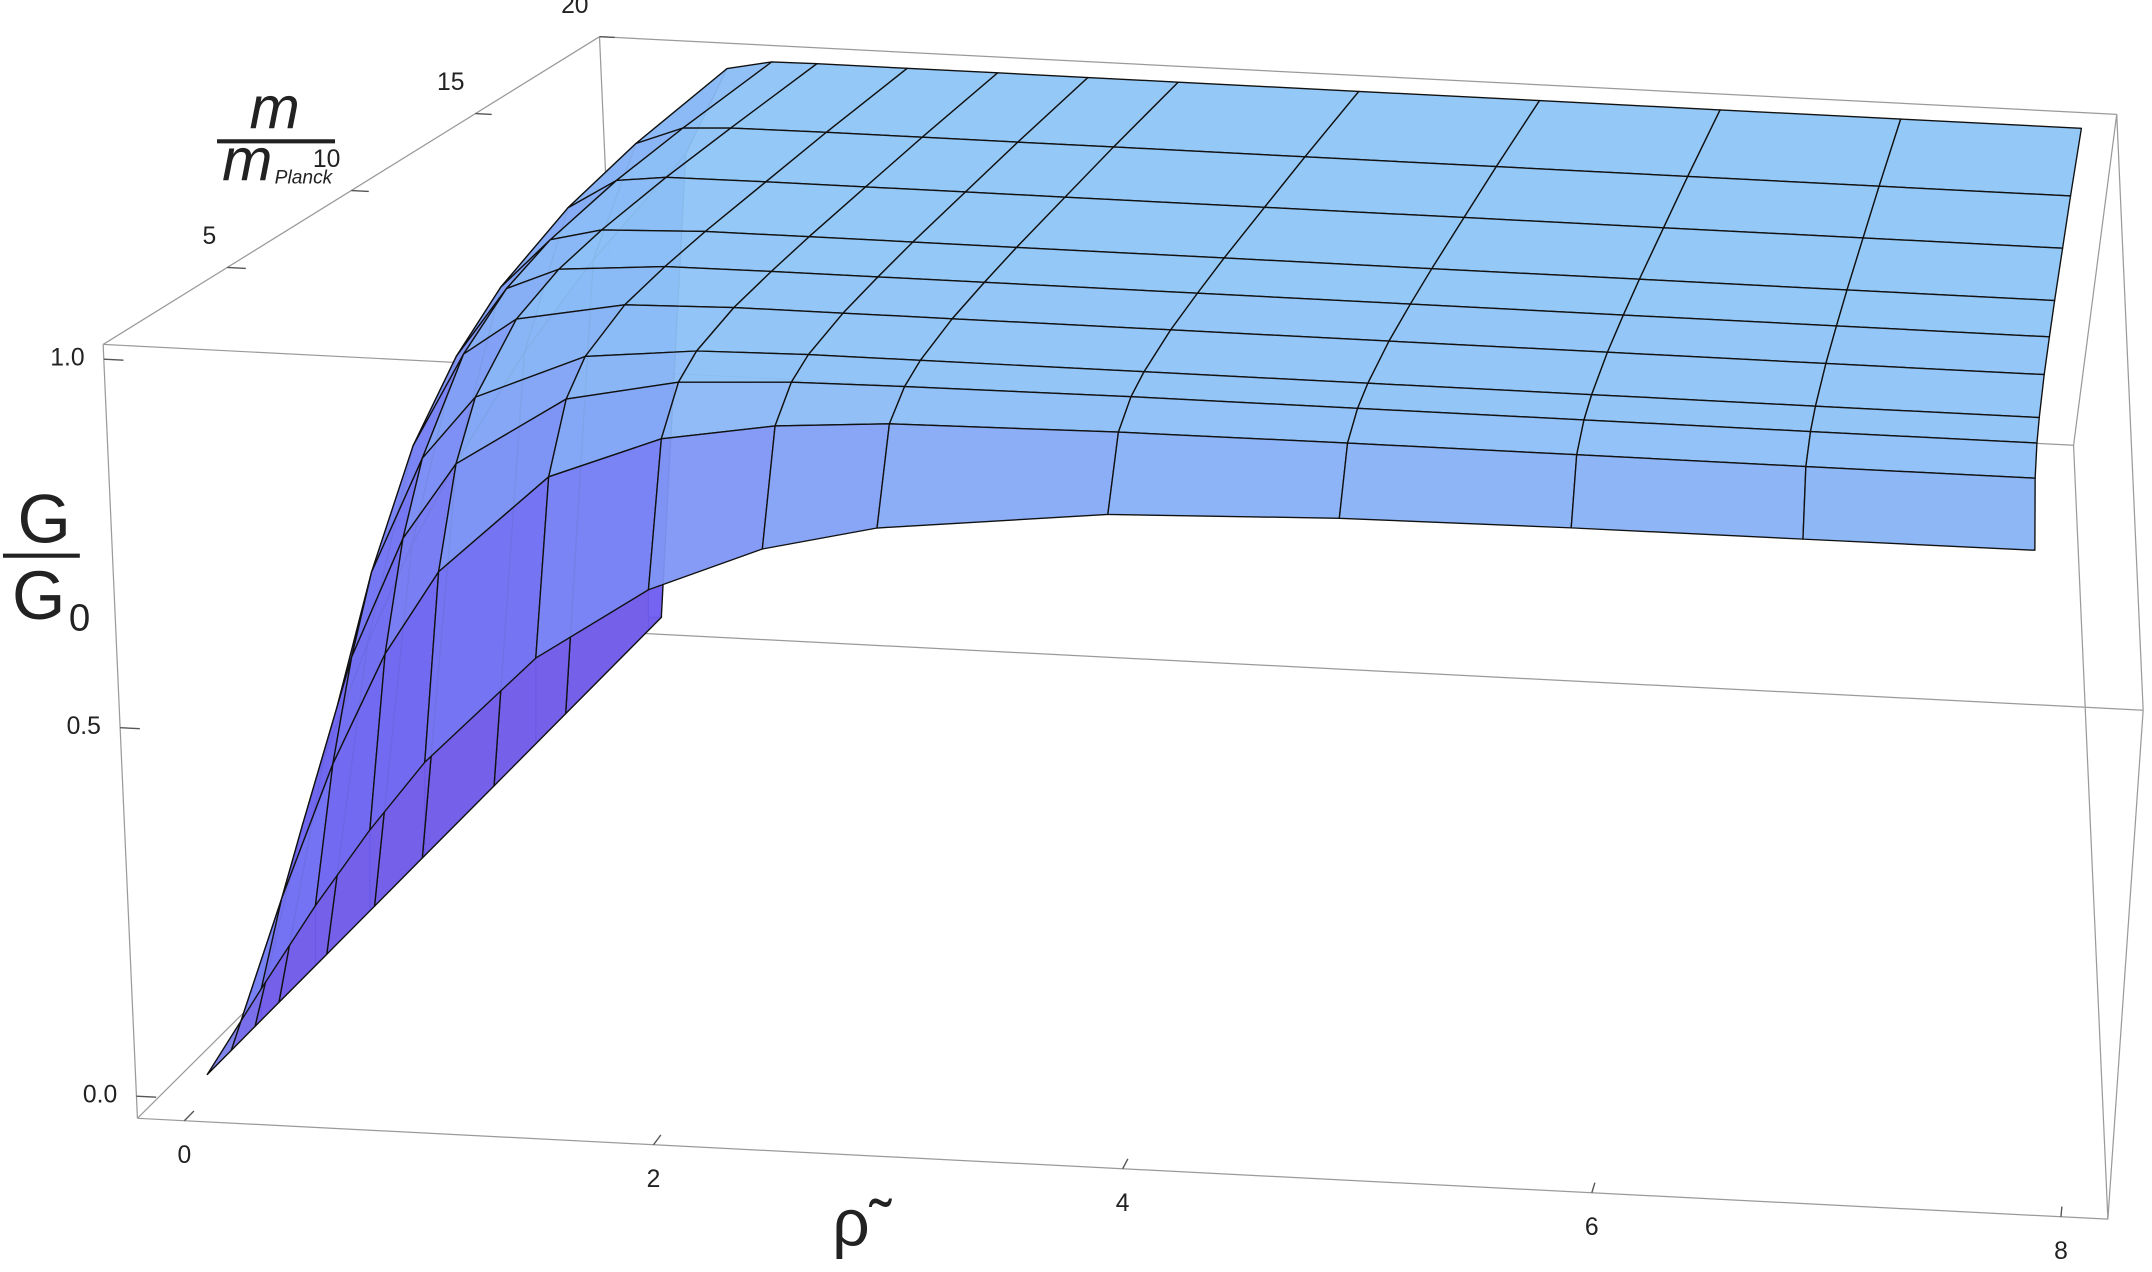 Image resolution: width=2152 pixels, height=1272 pixels. Describe the element at coordinates (84, 726) in the screenshot. I see `z-tick-label: 0.5` at that location.